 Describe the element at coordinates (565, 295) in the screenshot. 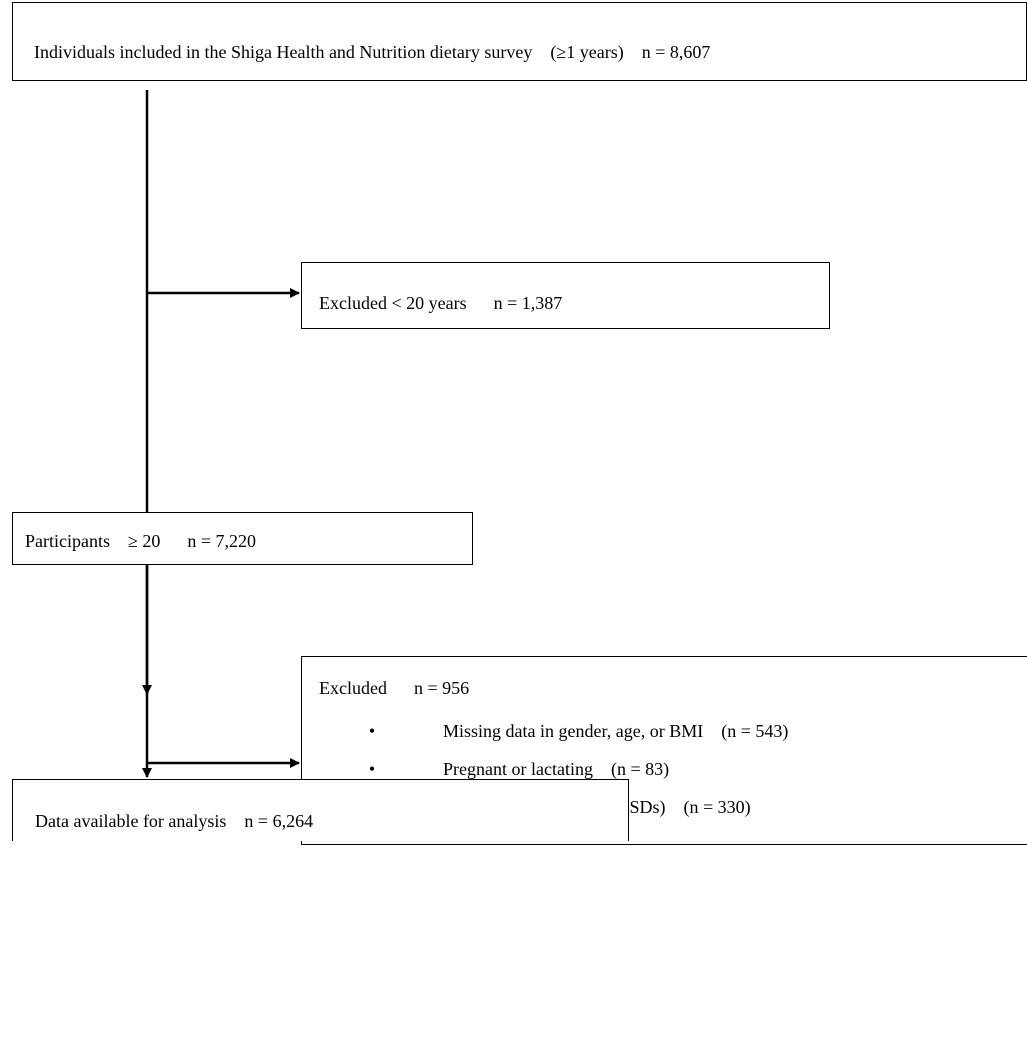

I see `box-excluded-under-20: Excluded < 20 years n = 1,387` at that location.